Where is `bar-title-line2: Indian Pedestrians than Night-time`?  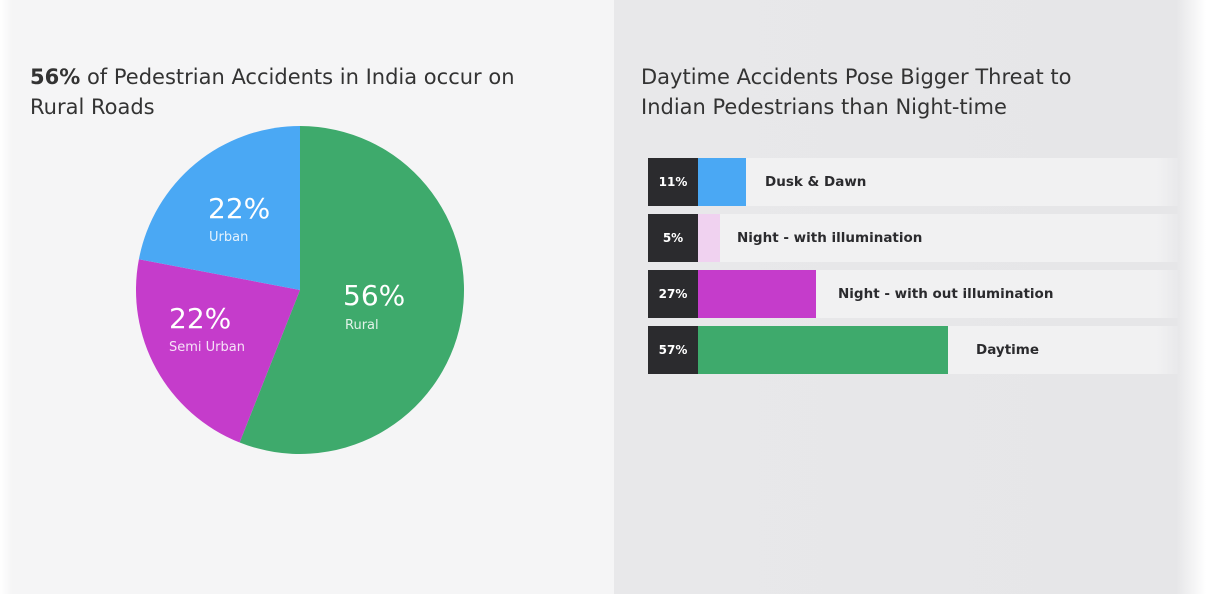 bar-title-line2: Indian Pedestrians than Night-time is located at coordinates (824, 107).